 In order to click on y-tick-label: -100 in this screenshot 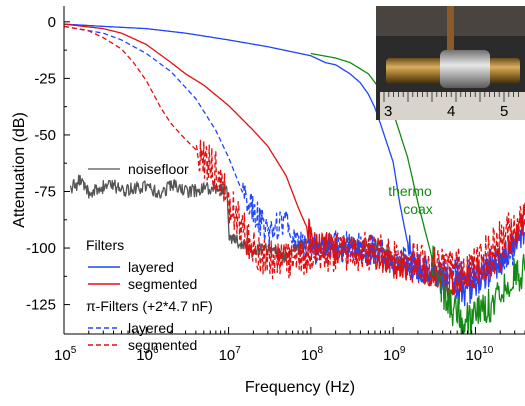, I will do `click(41, 248)`.